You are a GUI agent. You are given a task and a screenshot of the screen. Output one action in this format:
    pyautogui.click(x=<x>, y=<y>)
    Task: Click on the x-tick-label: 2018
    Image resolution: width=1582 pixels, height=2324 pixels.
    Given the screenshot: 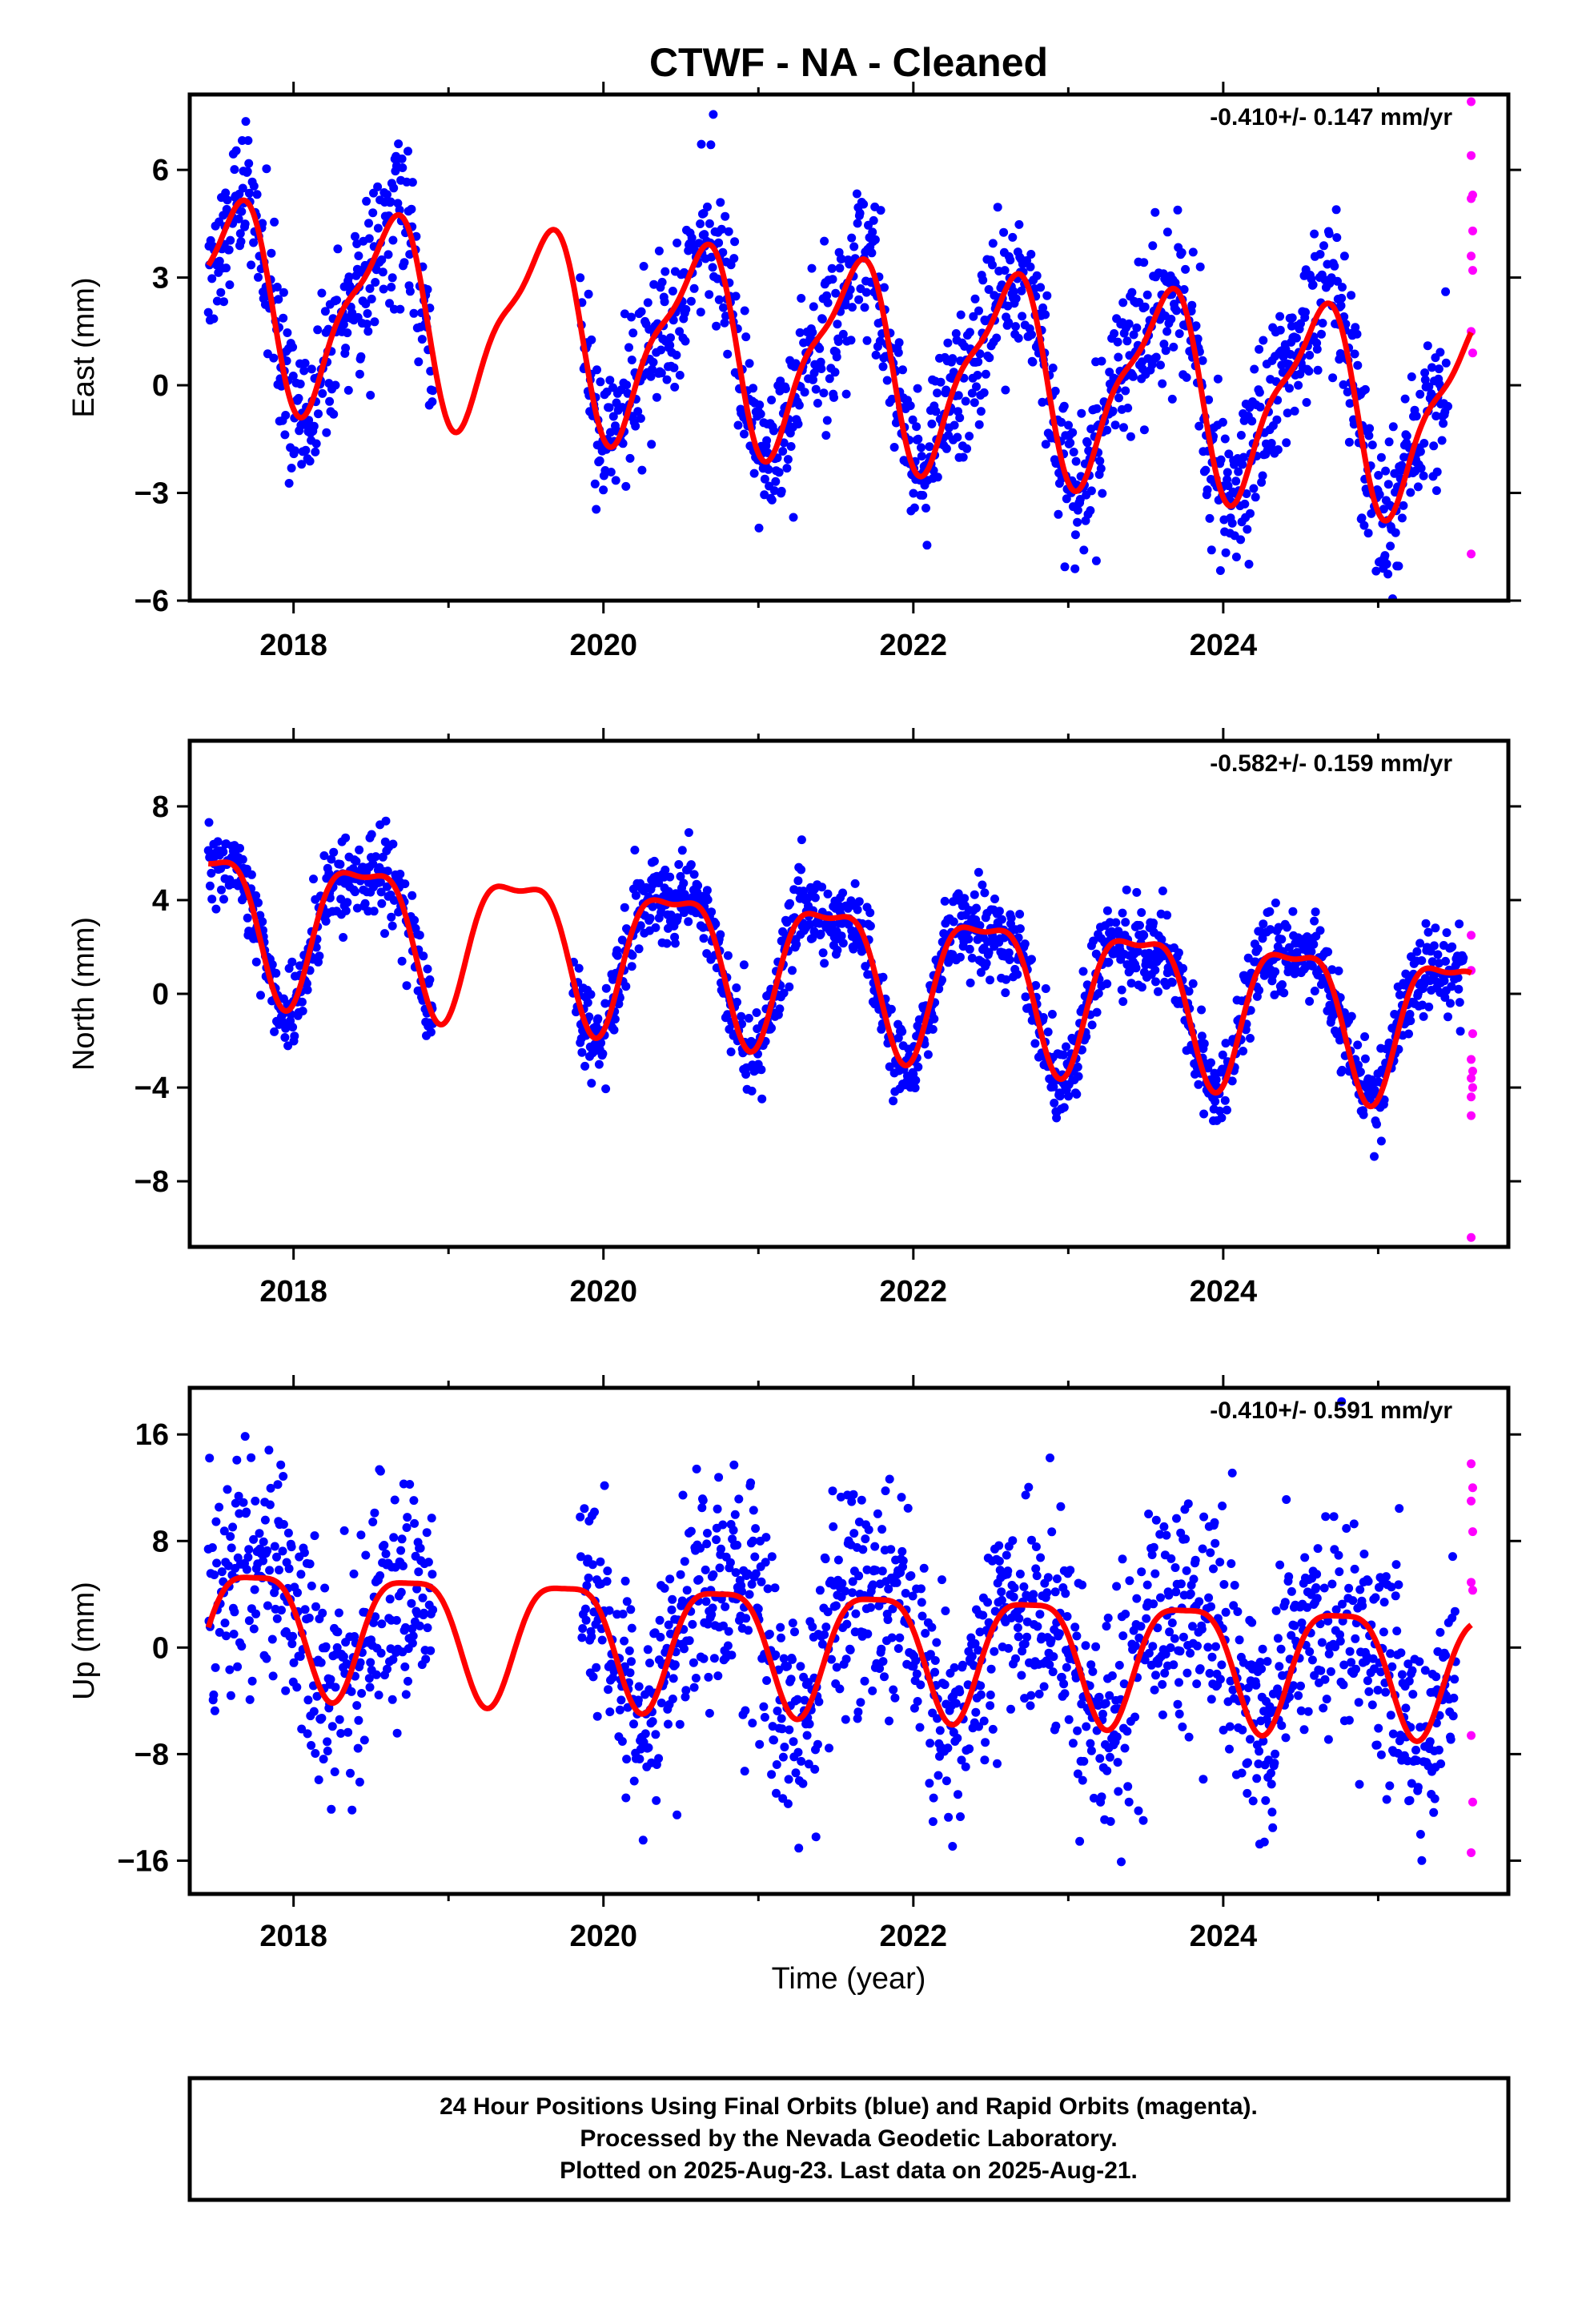 What is the action you would take?
    pyautogui.click(x=293, y=645)
    